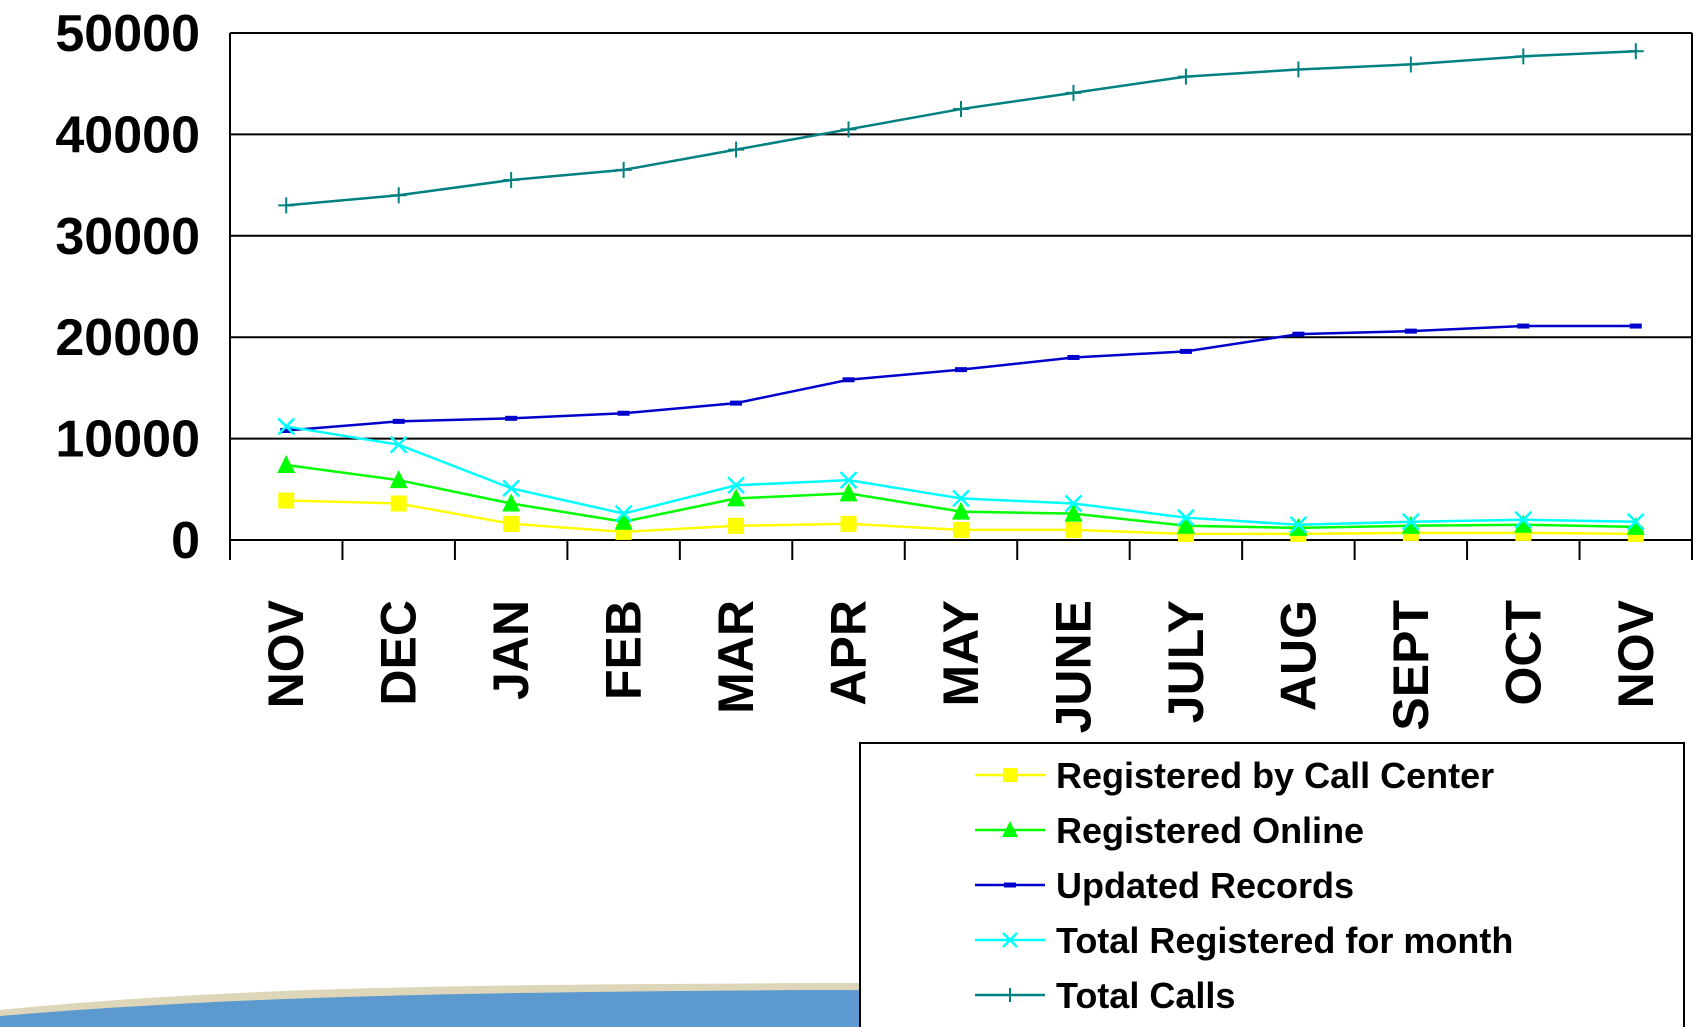  I want to click on y-tick-label: 50000, so click(127, 34).